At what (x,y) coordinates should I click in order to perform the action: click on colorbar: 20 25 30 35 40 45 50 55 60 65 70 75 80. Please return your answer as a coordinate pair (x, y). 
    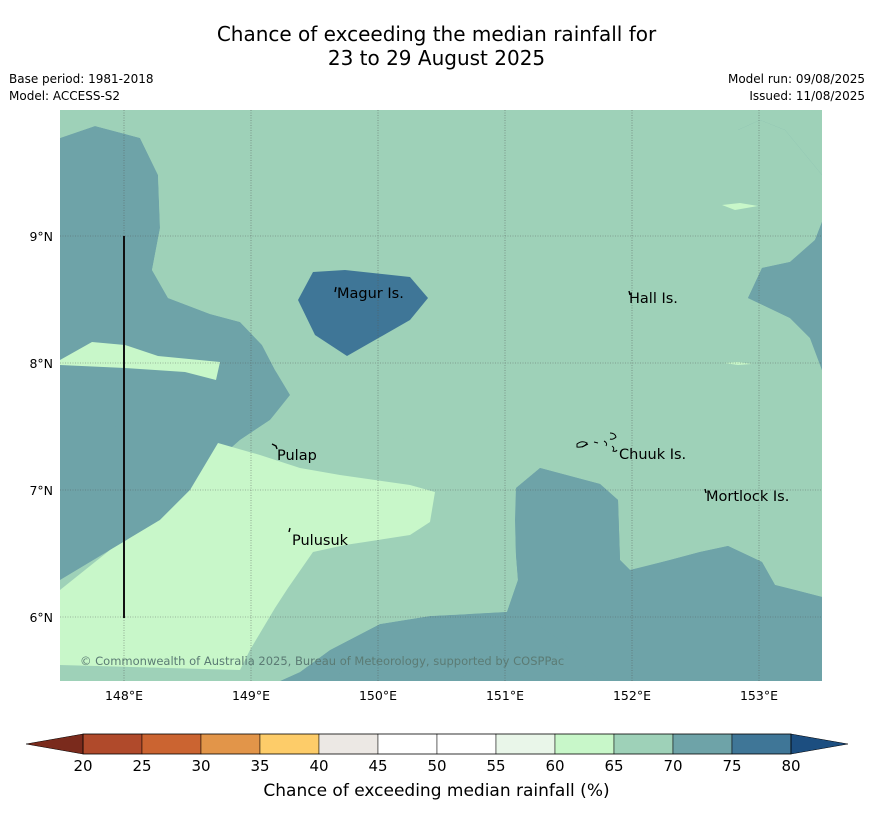
    Looking at the image, I should click on (437, 754).